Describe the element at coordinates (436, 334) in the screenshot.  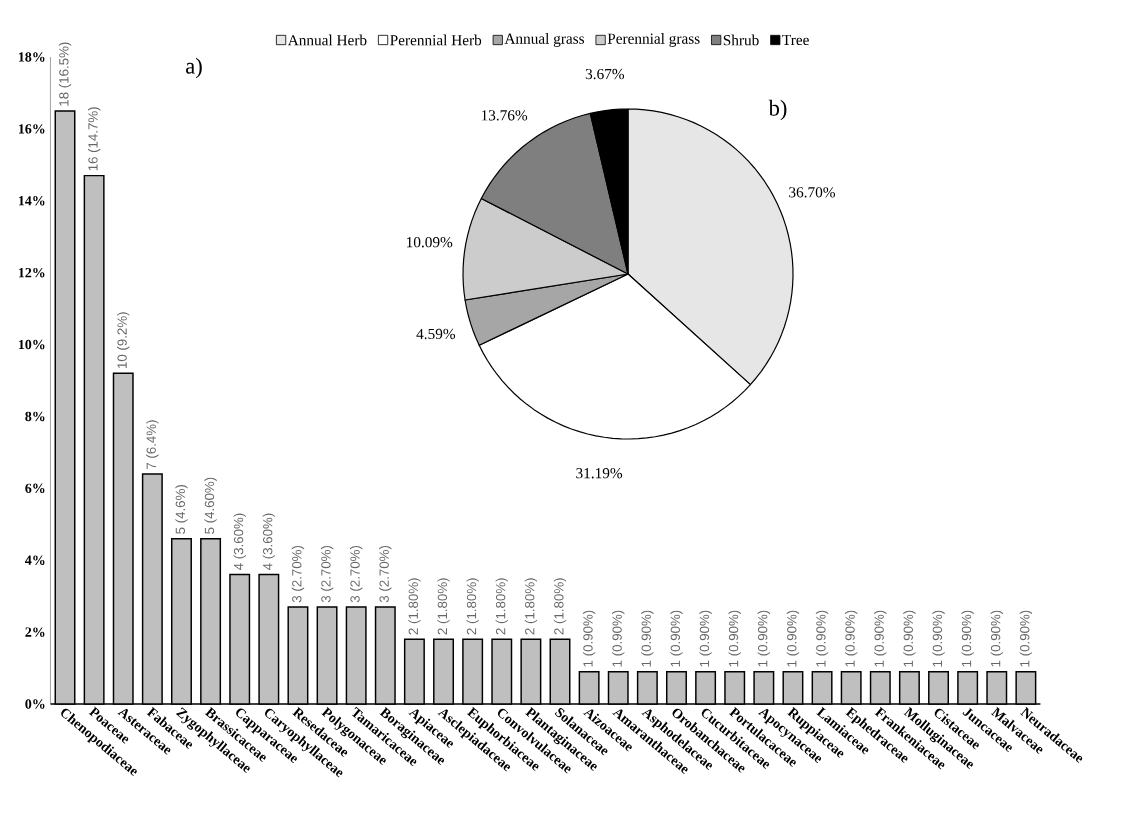
I see `data-label: 4.59%` at that location.